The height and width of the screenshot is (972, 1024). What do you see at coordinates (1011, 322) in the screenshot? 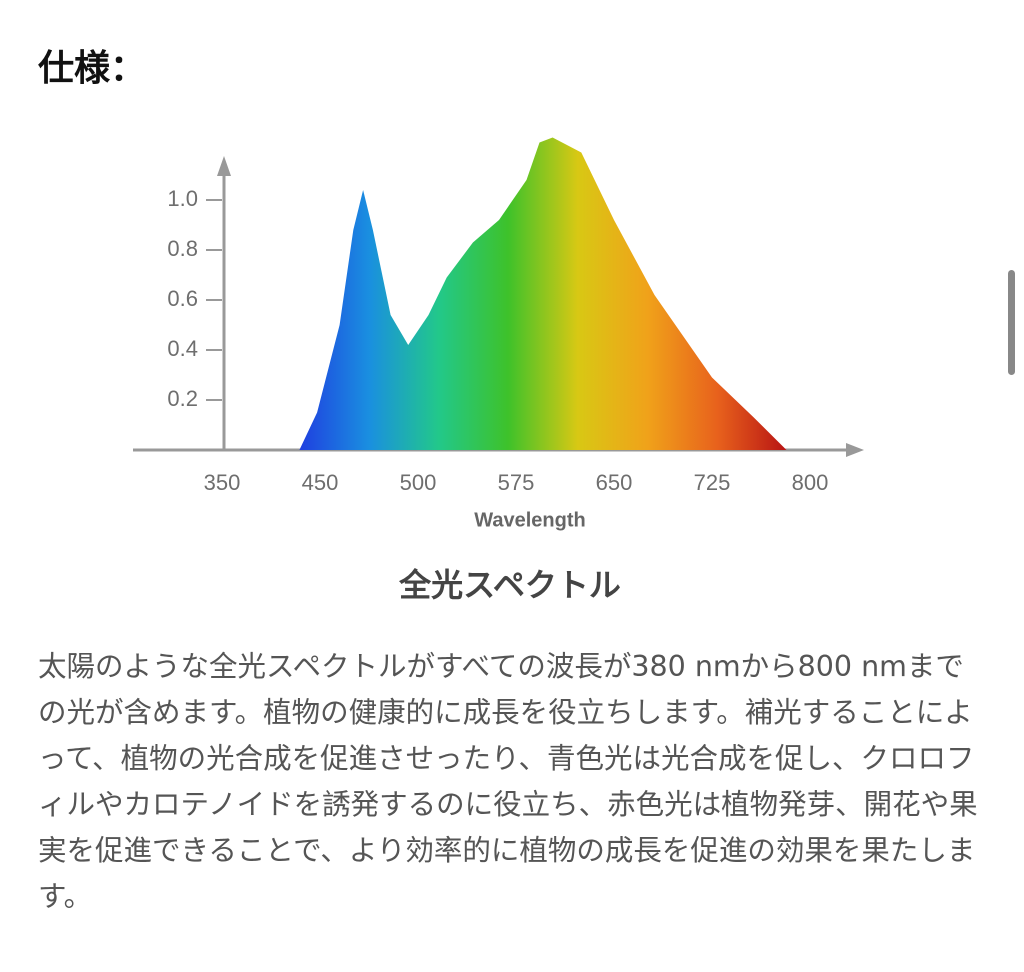
I see `scrollbar` at bounding box center [1011, 322].